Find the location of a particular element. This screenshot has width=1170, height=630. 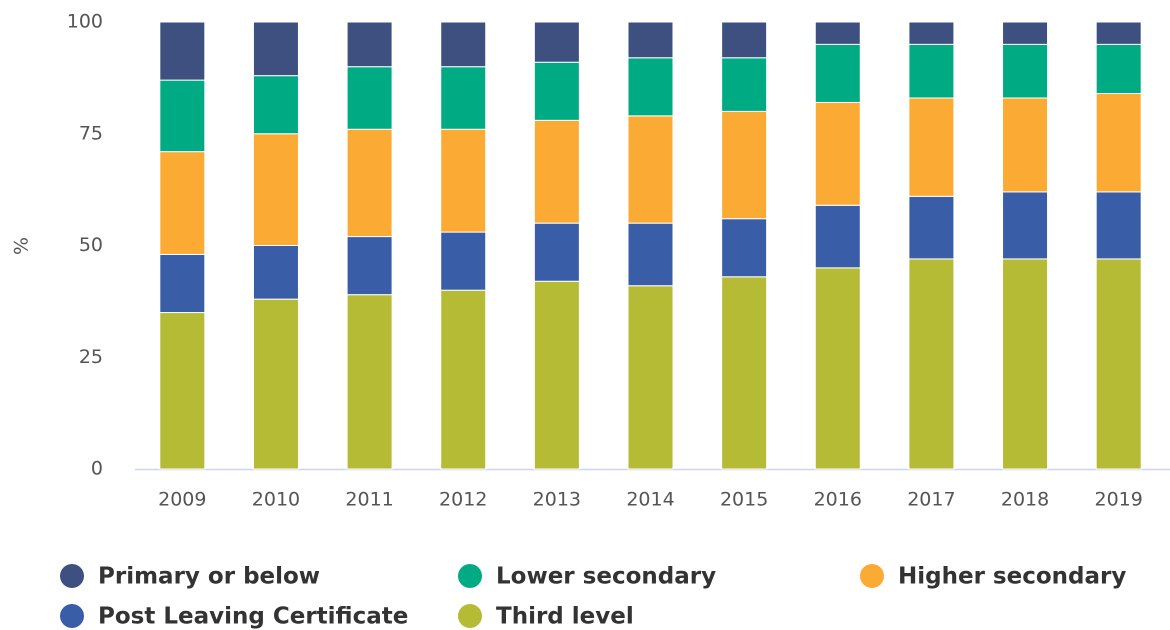

x-tick-label: 2011 is located at coordinates (369, 500).